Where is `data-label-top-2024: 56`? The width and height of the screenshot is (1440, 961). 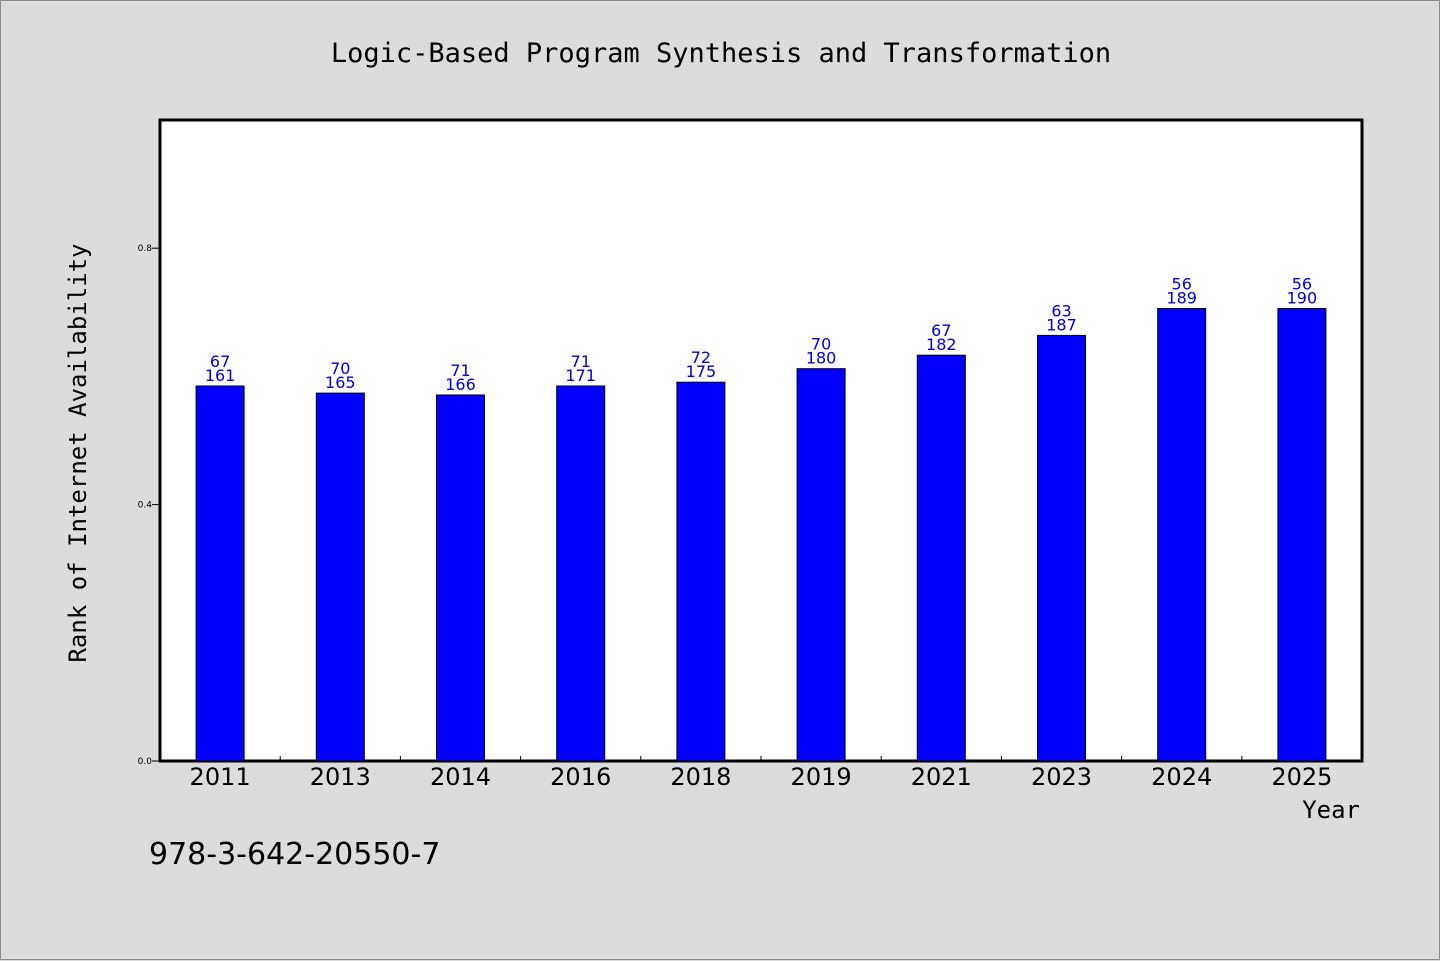 data-label-top-2024: 56 is located at coordinates (1182, 284).